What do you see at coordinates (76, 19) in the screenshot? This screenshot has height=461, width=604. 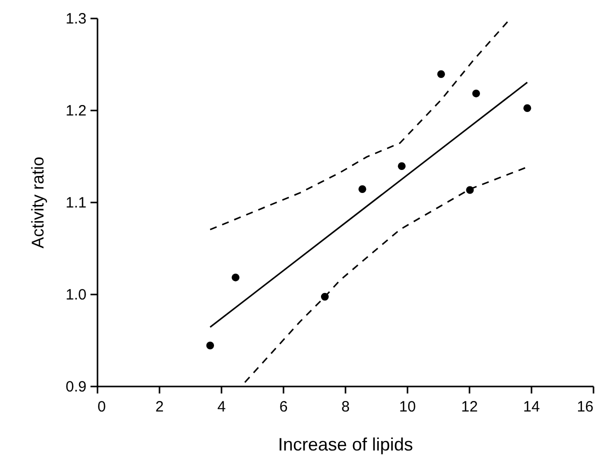 I see `y-tick-label: 1.3` at bounding box center [76, 19].